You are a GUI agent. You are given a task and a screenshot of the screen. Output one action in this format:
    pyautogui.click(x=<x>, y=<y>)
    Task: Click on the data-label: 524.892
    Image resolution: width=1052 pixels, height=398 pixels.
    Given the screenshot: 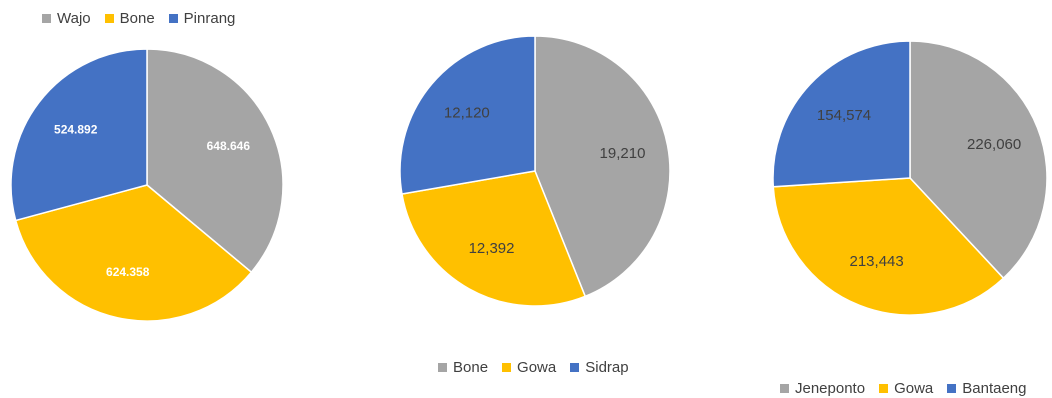 What is the action you would take?
    pyautogui.click(x=76, y=130)
    